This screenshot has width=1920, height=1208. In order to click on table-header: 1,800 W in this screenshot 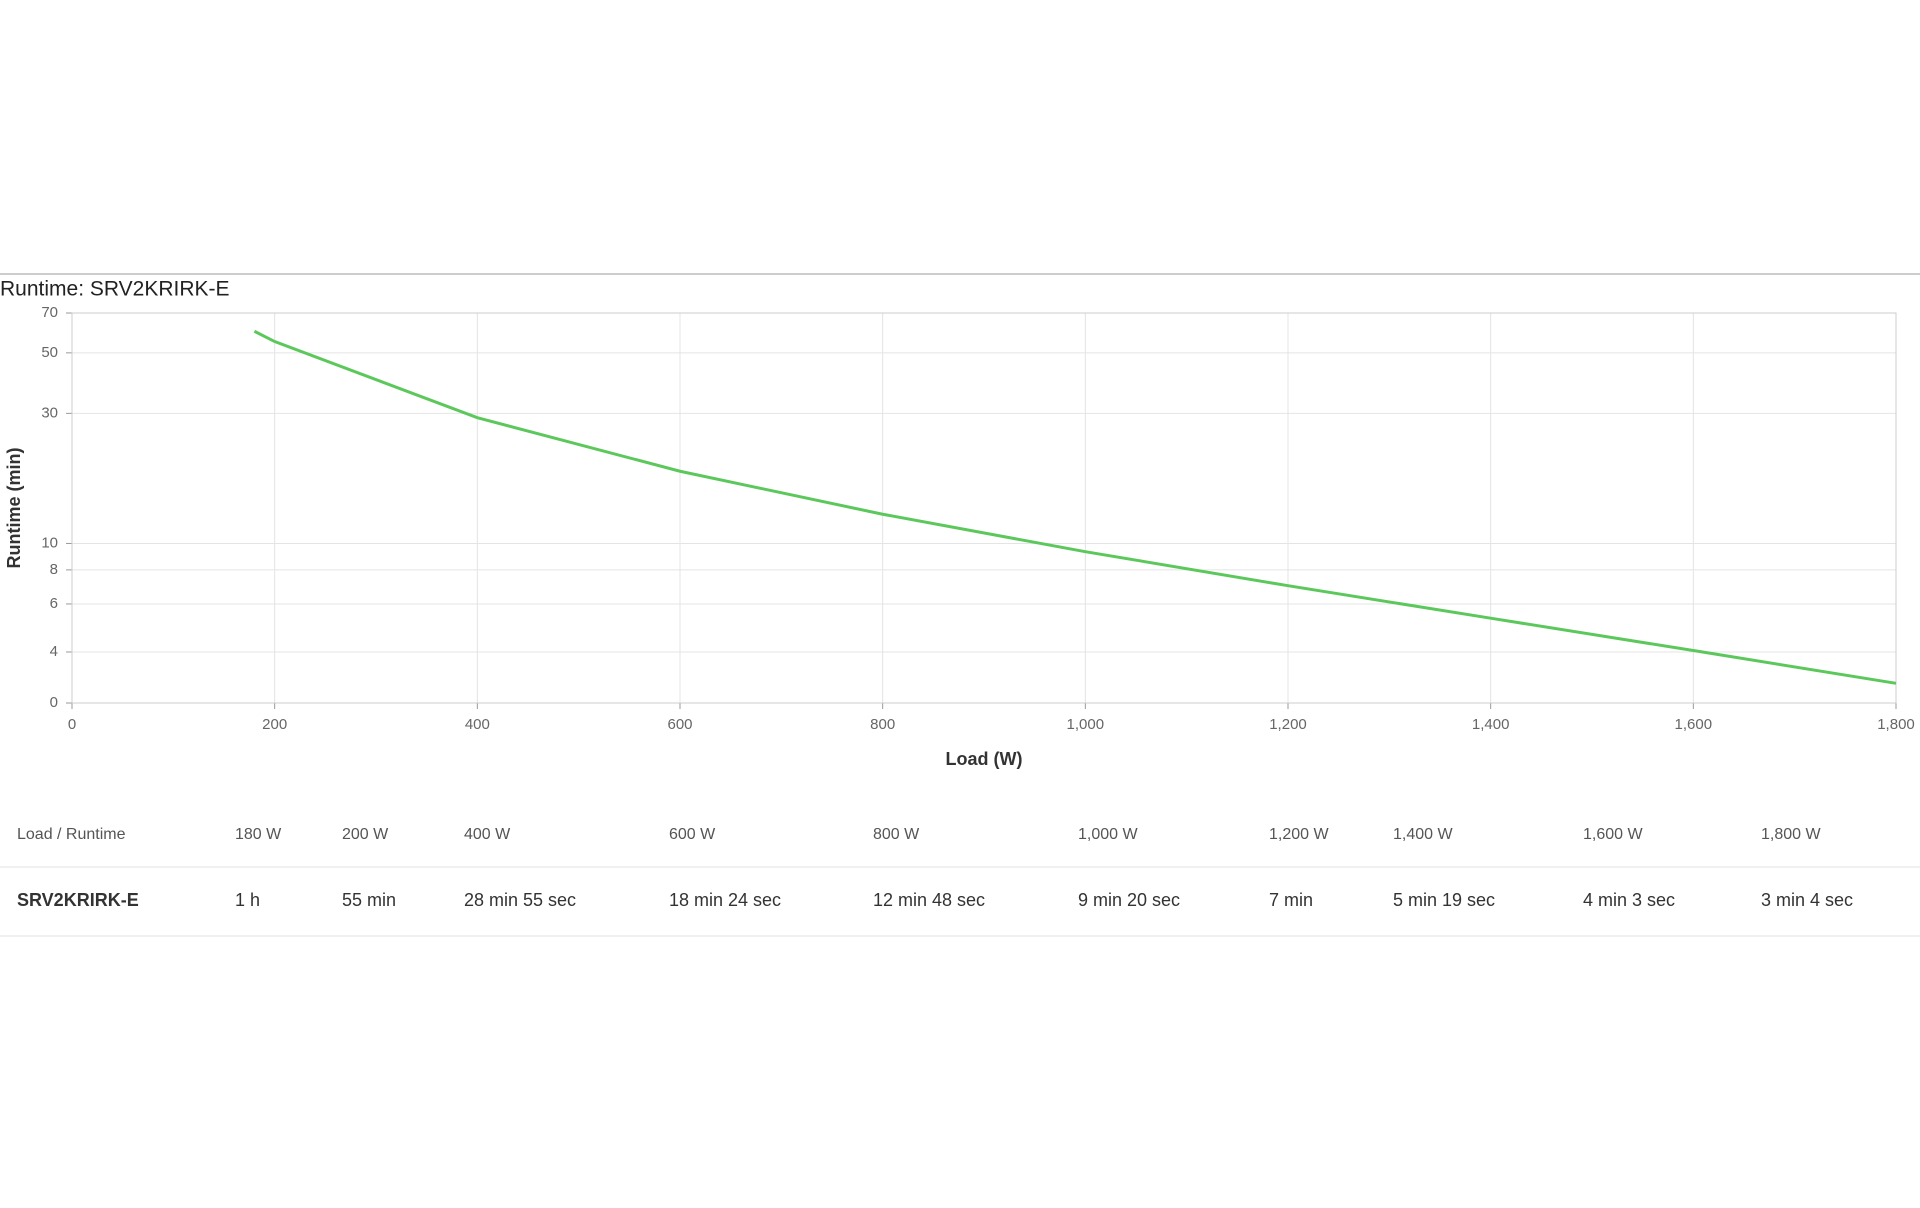, I will do `click(1791, 834)`.